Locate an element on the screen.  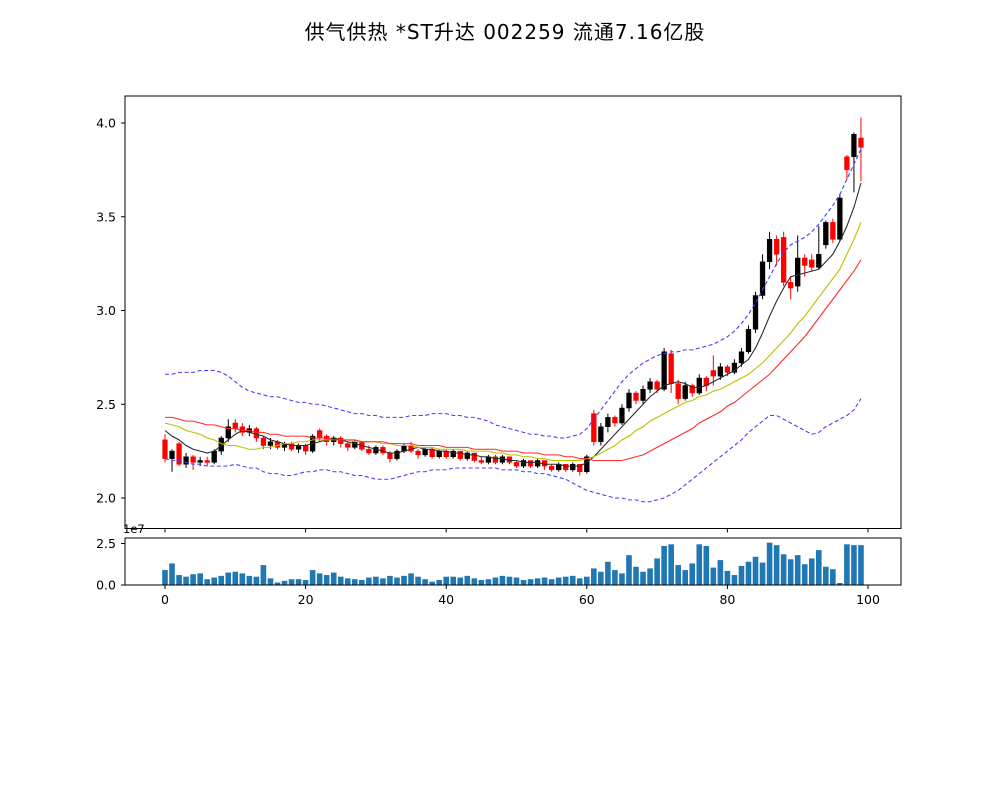
bollinger-lower-line is located at coordinates (513, 450).